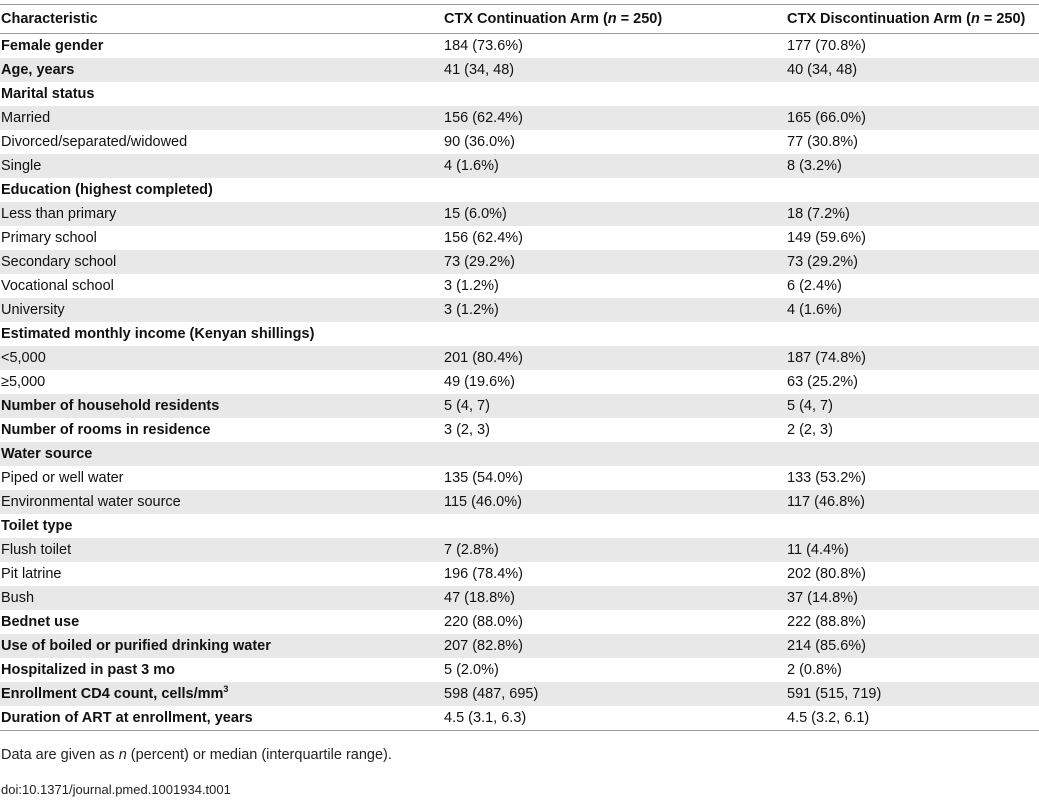 The height and width of the screenshot is (800, 1039). I want to click on discontinuation-arm-value: 37 (14.8%), so click(912, 598).